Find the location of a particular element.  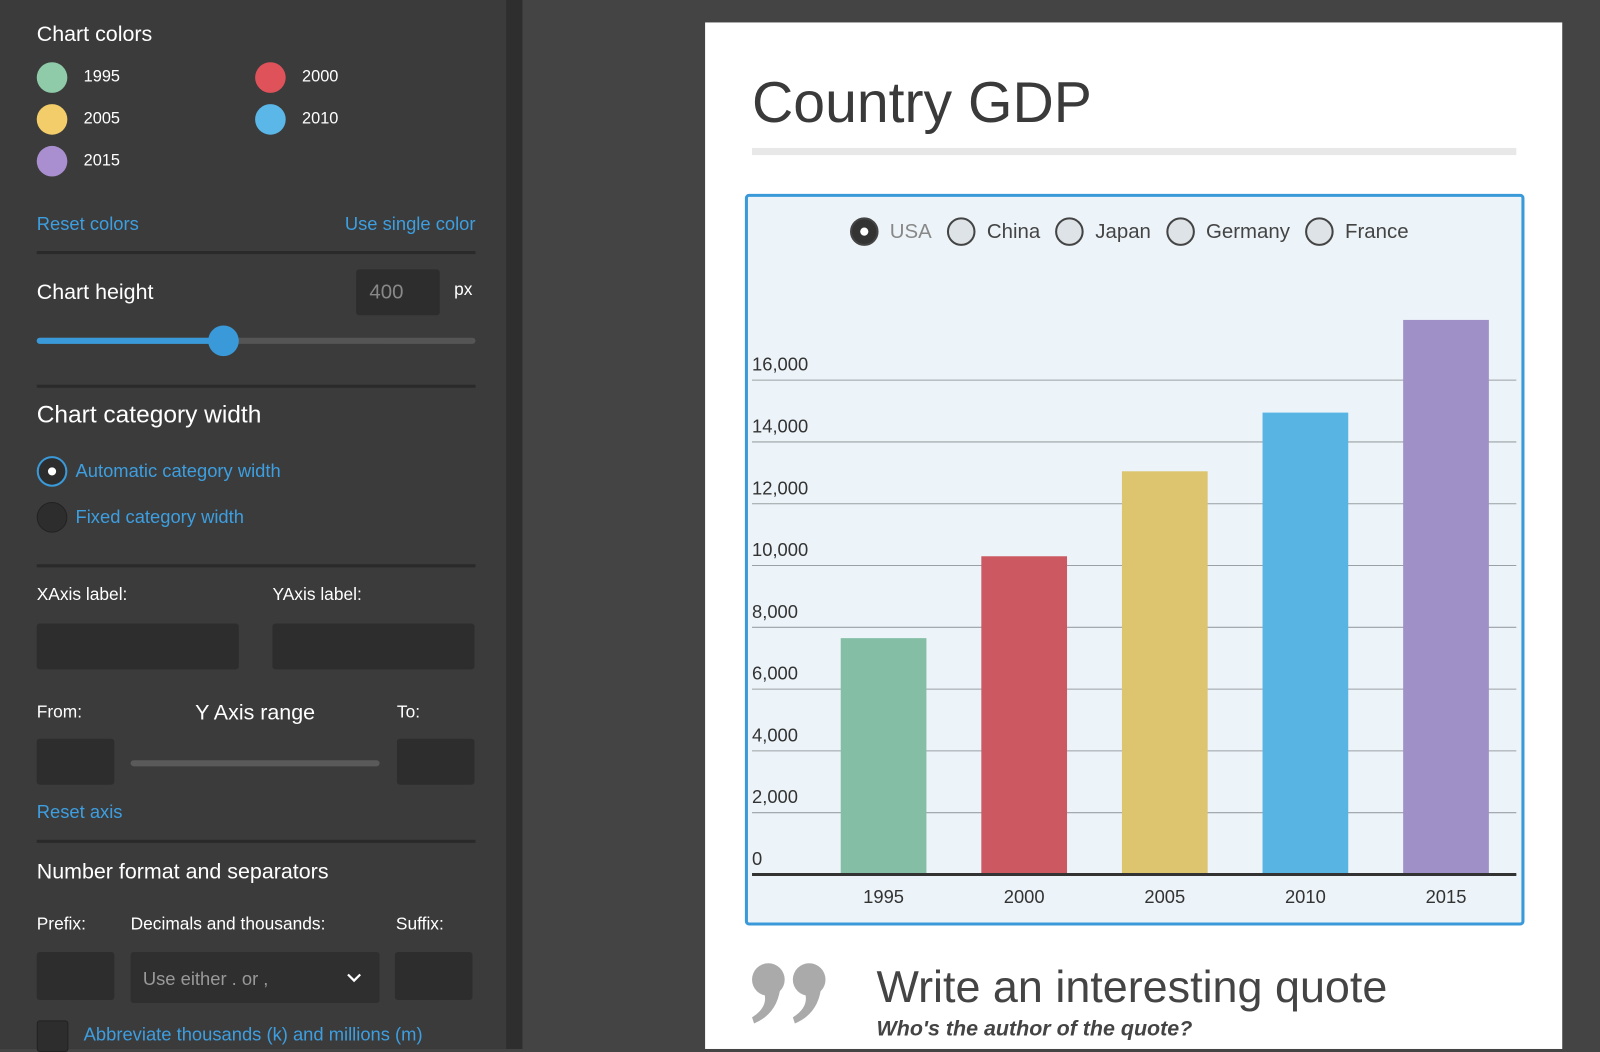

single-color: Use single color is located at coordinates (410, 224).